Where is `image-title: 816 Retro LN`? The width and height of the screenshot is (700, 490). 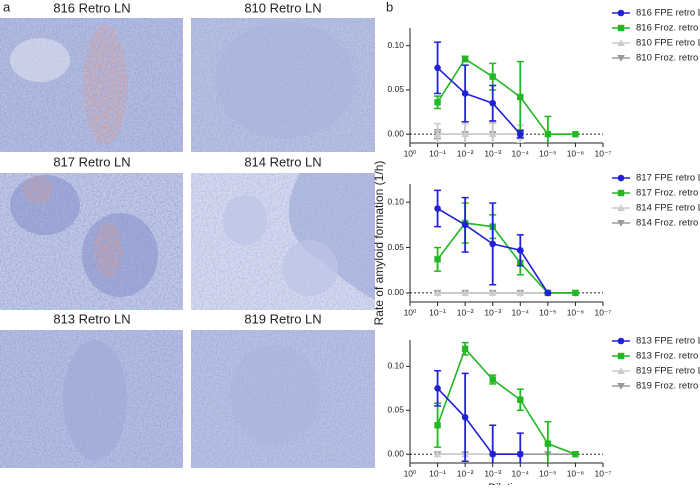
image-title: 816 Retro LN is located at coordinates (91, 7).